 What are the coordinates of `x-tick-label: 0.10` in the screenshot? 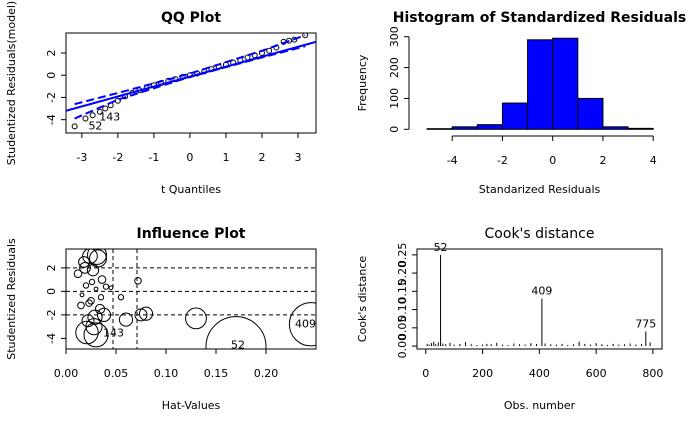 It's located at (166, 373).